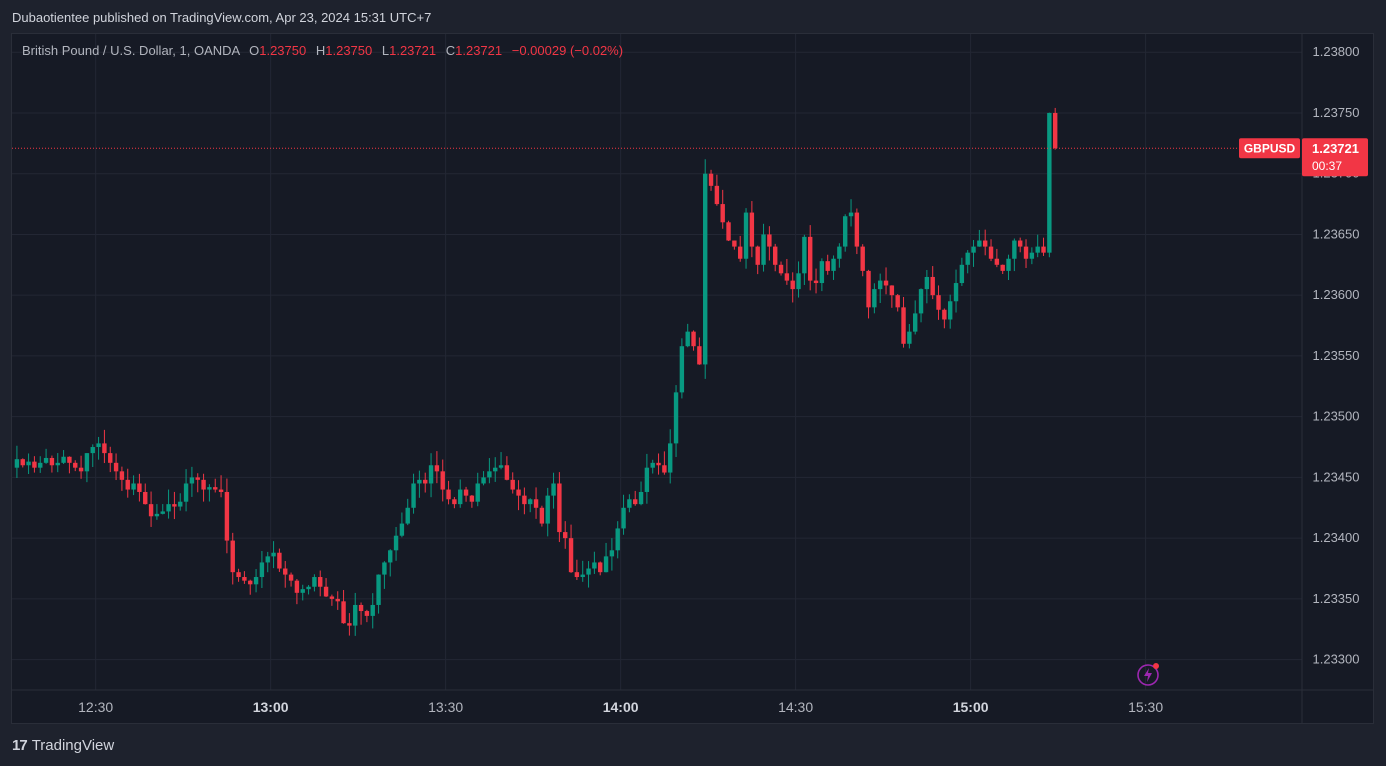 This screenshot has width=1386, height=766. Describe the element at coordinates (445, 707) in the screenshot. I see `x-tick-label: 13:30` at that location.